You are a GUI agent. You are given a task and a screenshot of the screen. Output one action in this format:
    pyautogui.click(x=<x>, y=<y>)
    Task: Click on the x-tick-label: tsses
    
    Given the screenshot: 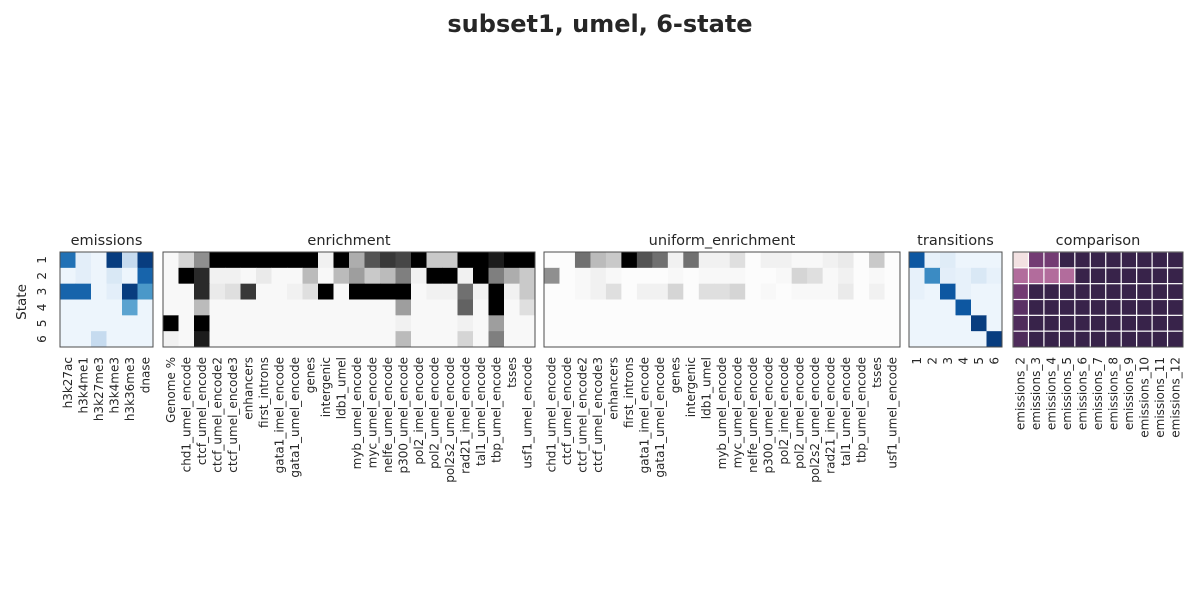 What is the action you would take?
    pyautogui.click(x=877, y=372)
    